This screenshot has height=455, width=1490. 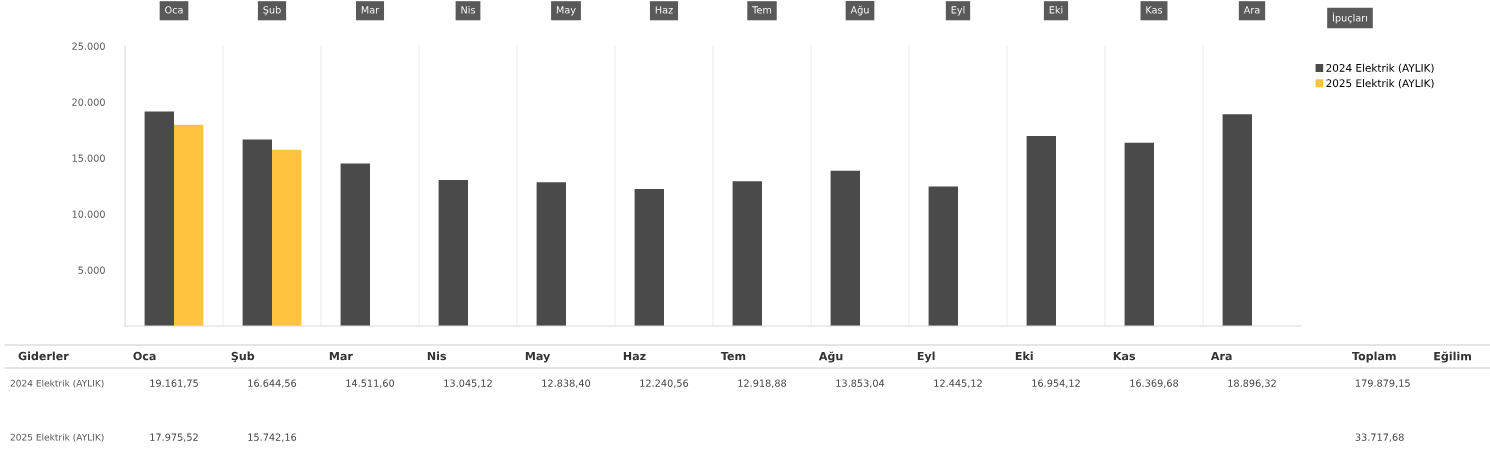 I want to click on data-label: 12.838,40, so click(x=566, y=383).